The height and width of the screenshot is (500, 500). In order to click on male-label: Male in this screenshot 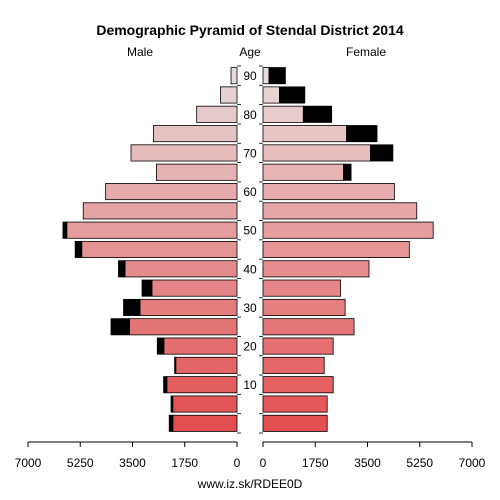, I will do `click(140, 52)`.